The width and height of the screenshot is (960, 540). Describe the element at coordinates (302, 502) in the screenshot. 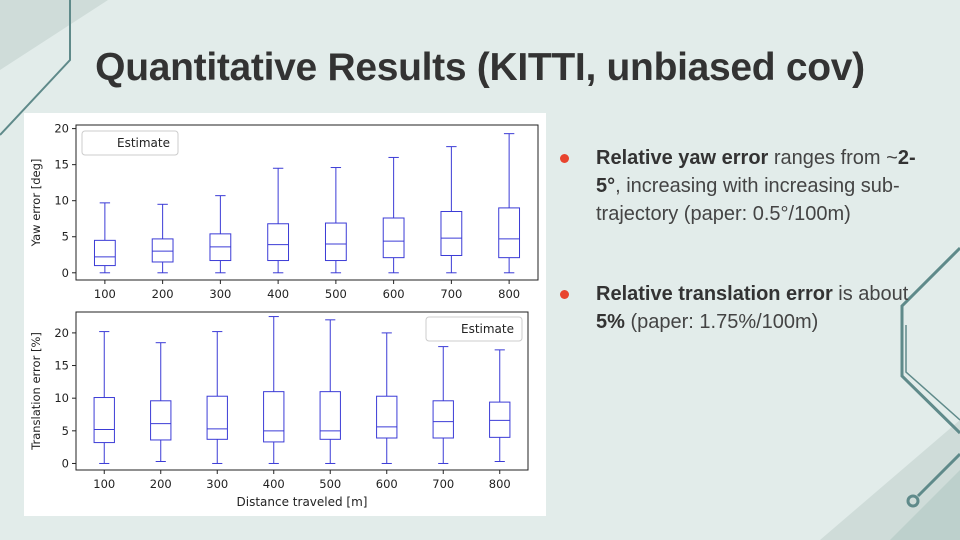

I see `translation-xlabel: Distance traveled [m]` at that location.